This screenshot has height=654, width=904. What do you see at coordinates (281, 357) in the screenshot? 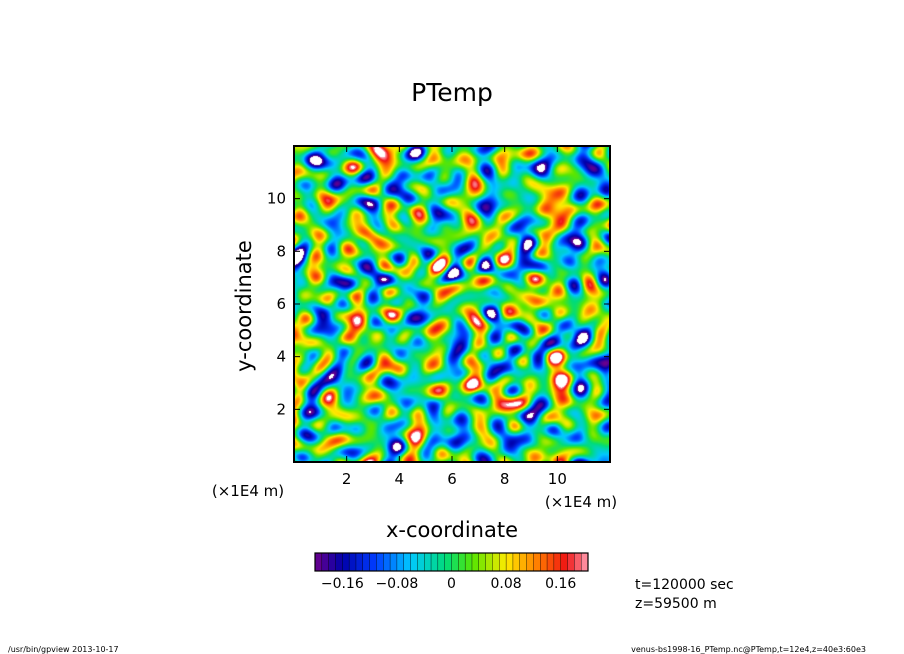
I see `y-tick-label: 4` at bounding box center [281, 357].